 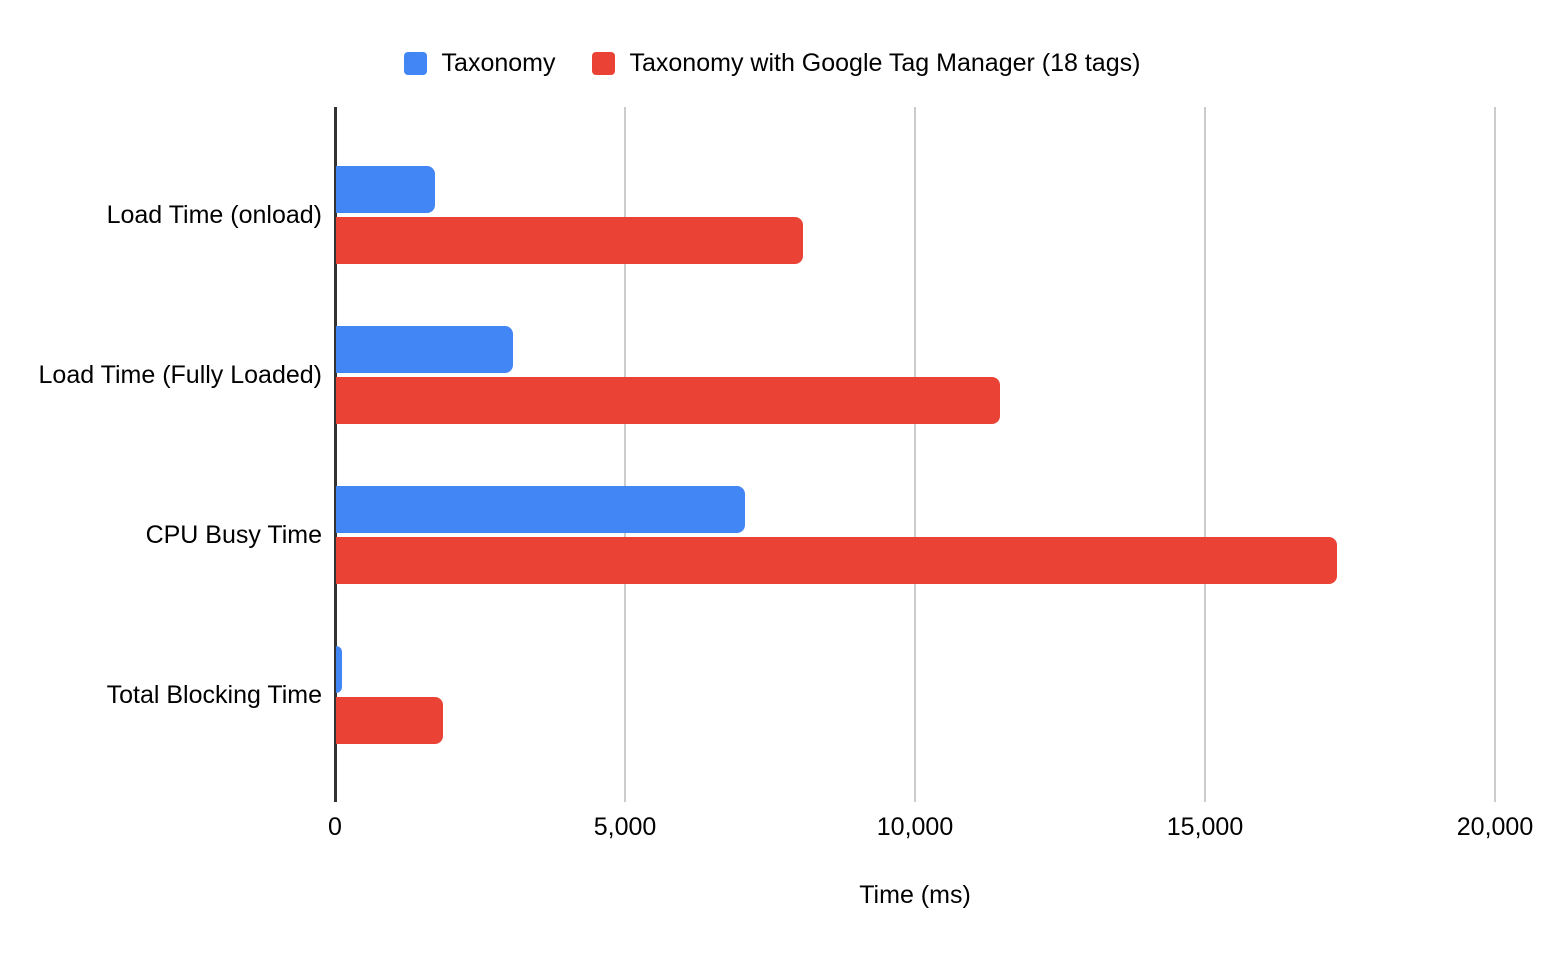 What do you see at coordinates (915, 827) in the screenshot?
I see `x-tick-label: 10,000` at bounding box center [915, 827].